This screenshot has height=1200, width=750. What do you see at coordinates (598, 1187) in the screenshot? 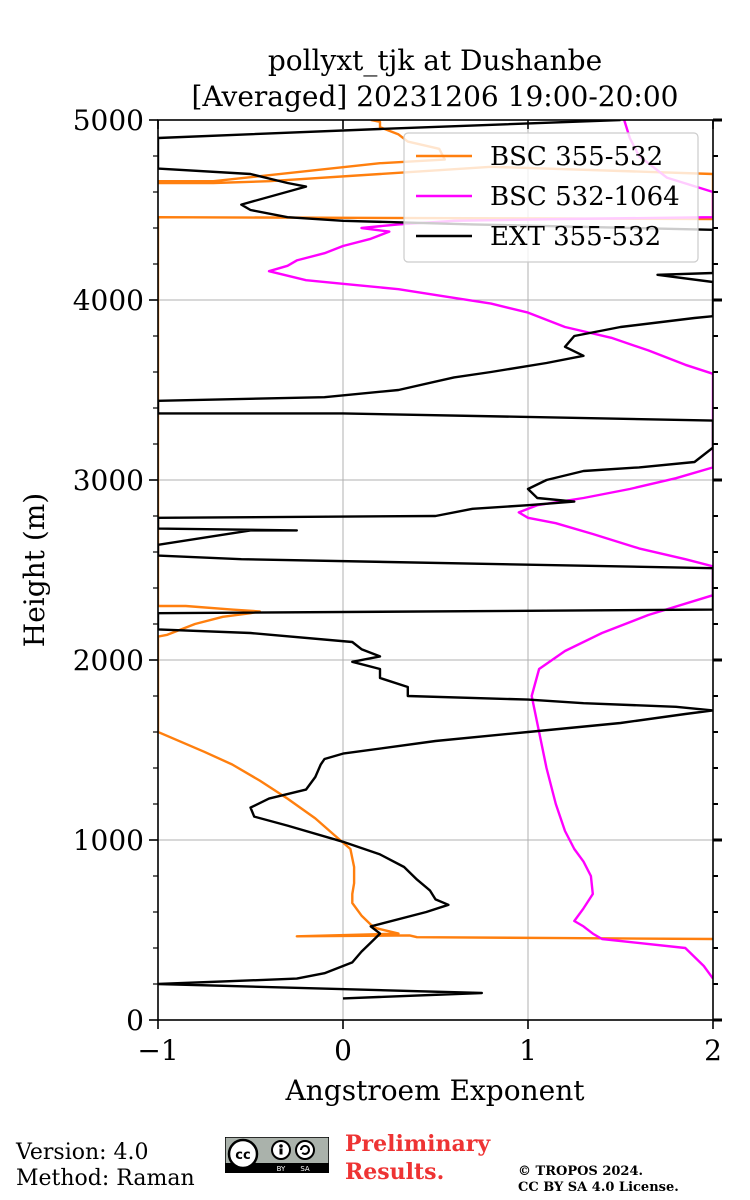
I see `copyright-line2: CC BY SA 4.0 License.` at bounding box center [598, 1187].